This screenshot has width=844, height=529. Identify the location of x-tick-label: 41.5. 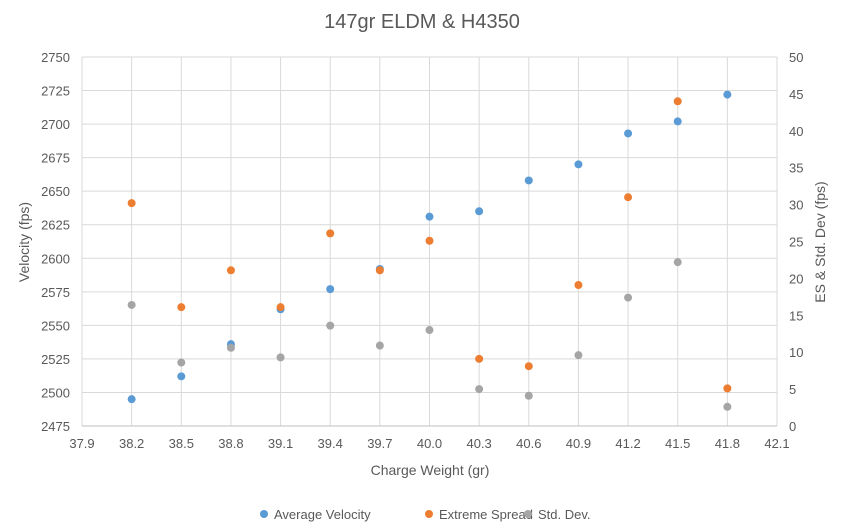
(677, 443).